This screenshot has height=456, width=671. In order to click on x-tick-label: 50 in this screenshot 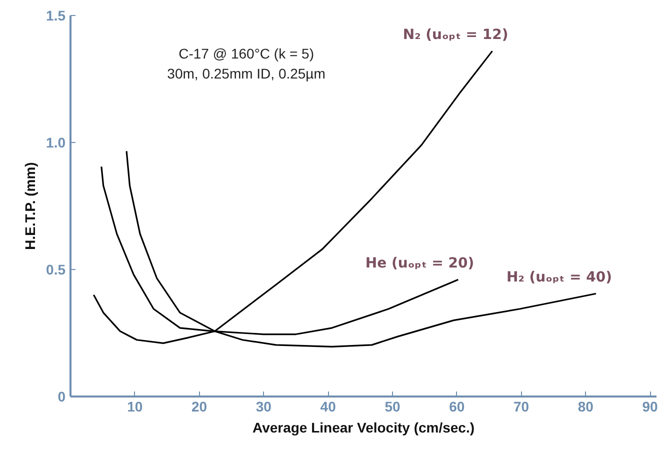, I will do `click(392, 406)`.